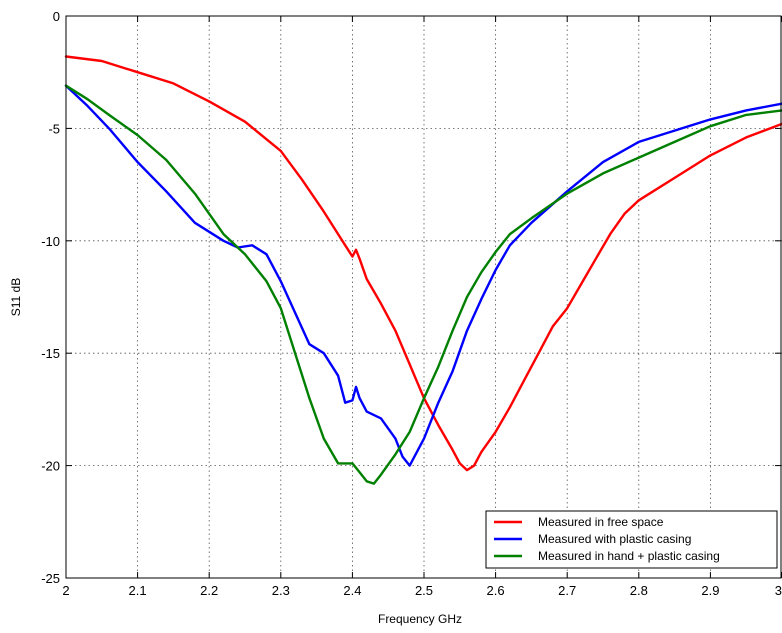  Describe the element at coordinates (710, 590) in the screenshot. I see `x-tick-label: 2.9` at that location.